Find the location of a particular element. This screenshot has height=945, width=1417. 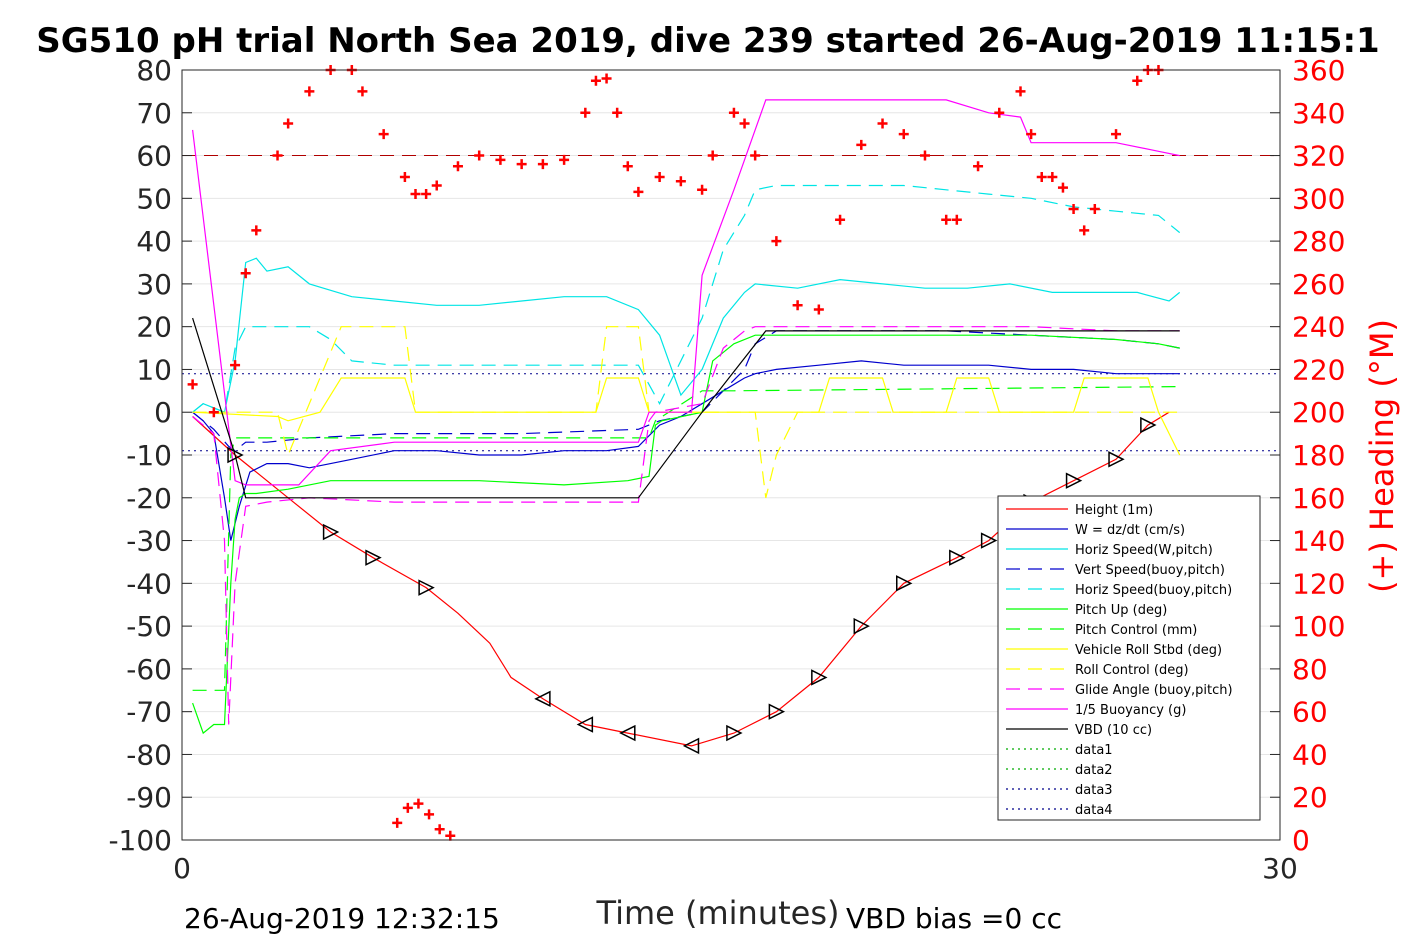

legend-label: Pitch Up (deg) is located at coordinates (1121, 610).